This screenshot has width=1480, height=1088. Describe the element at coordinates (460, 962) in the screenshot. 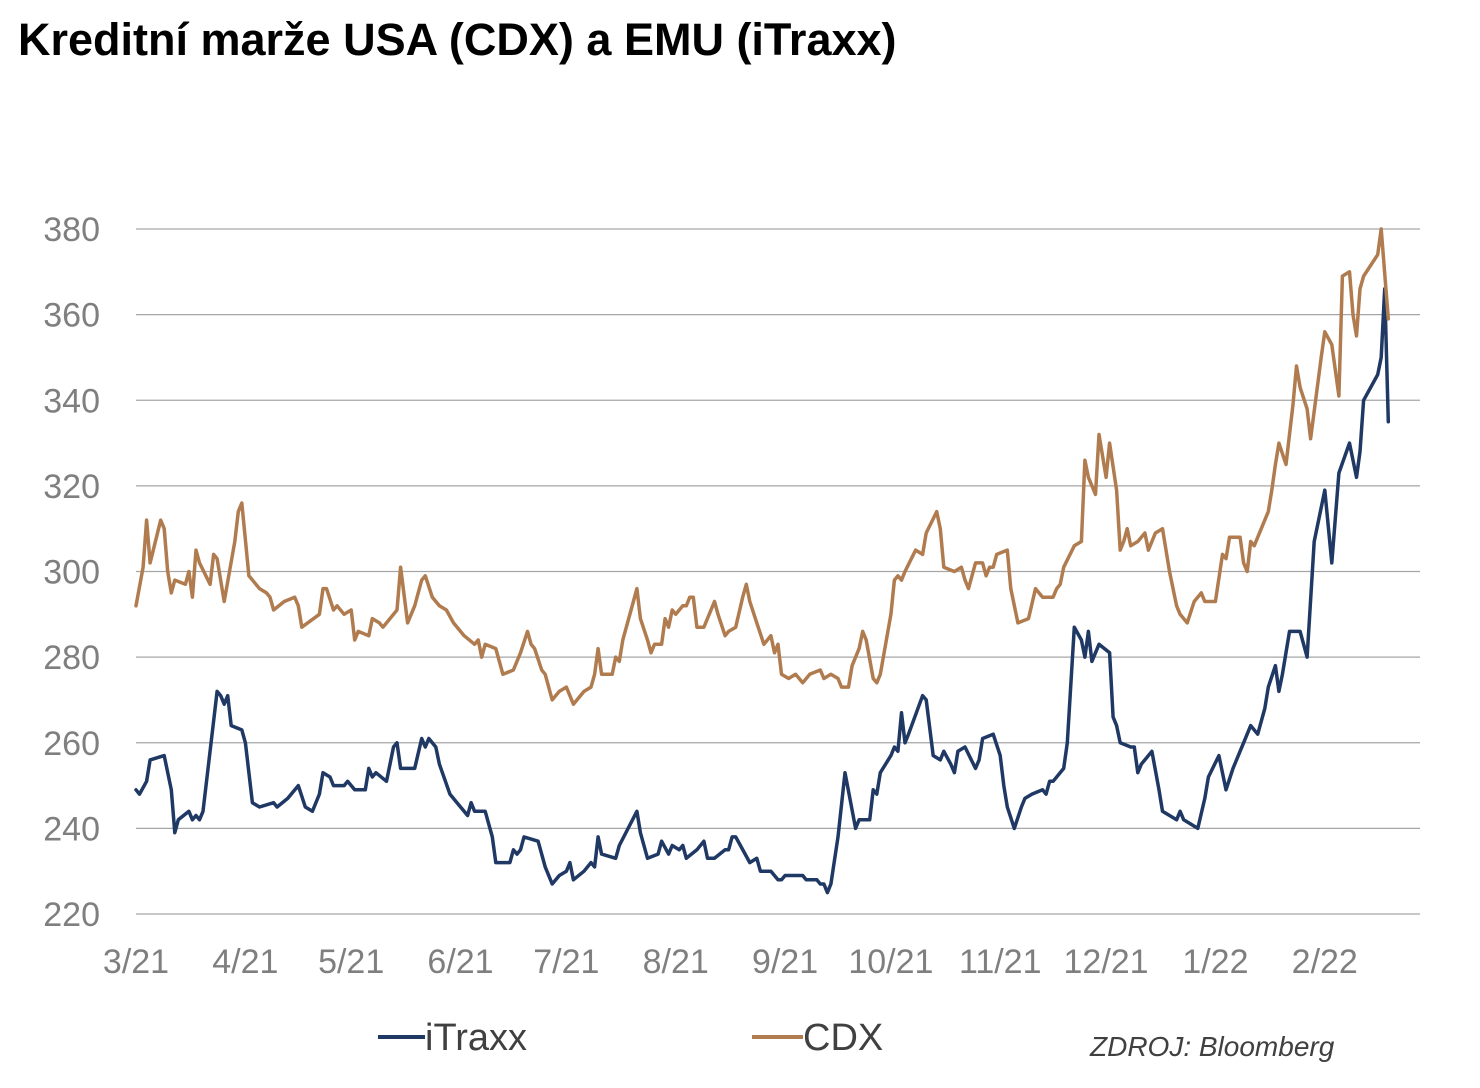

I see `x-tick-label-6-21: 6/21` at that location.